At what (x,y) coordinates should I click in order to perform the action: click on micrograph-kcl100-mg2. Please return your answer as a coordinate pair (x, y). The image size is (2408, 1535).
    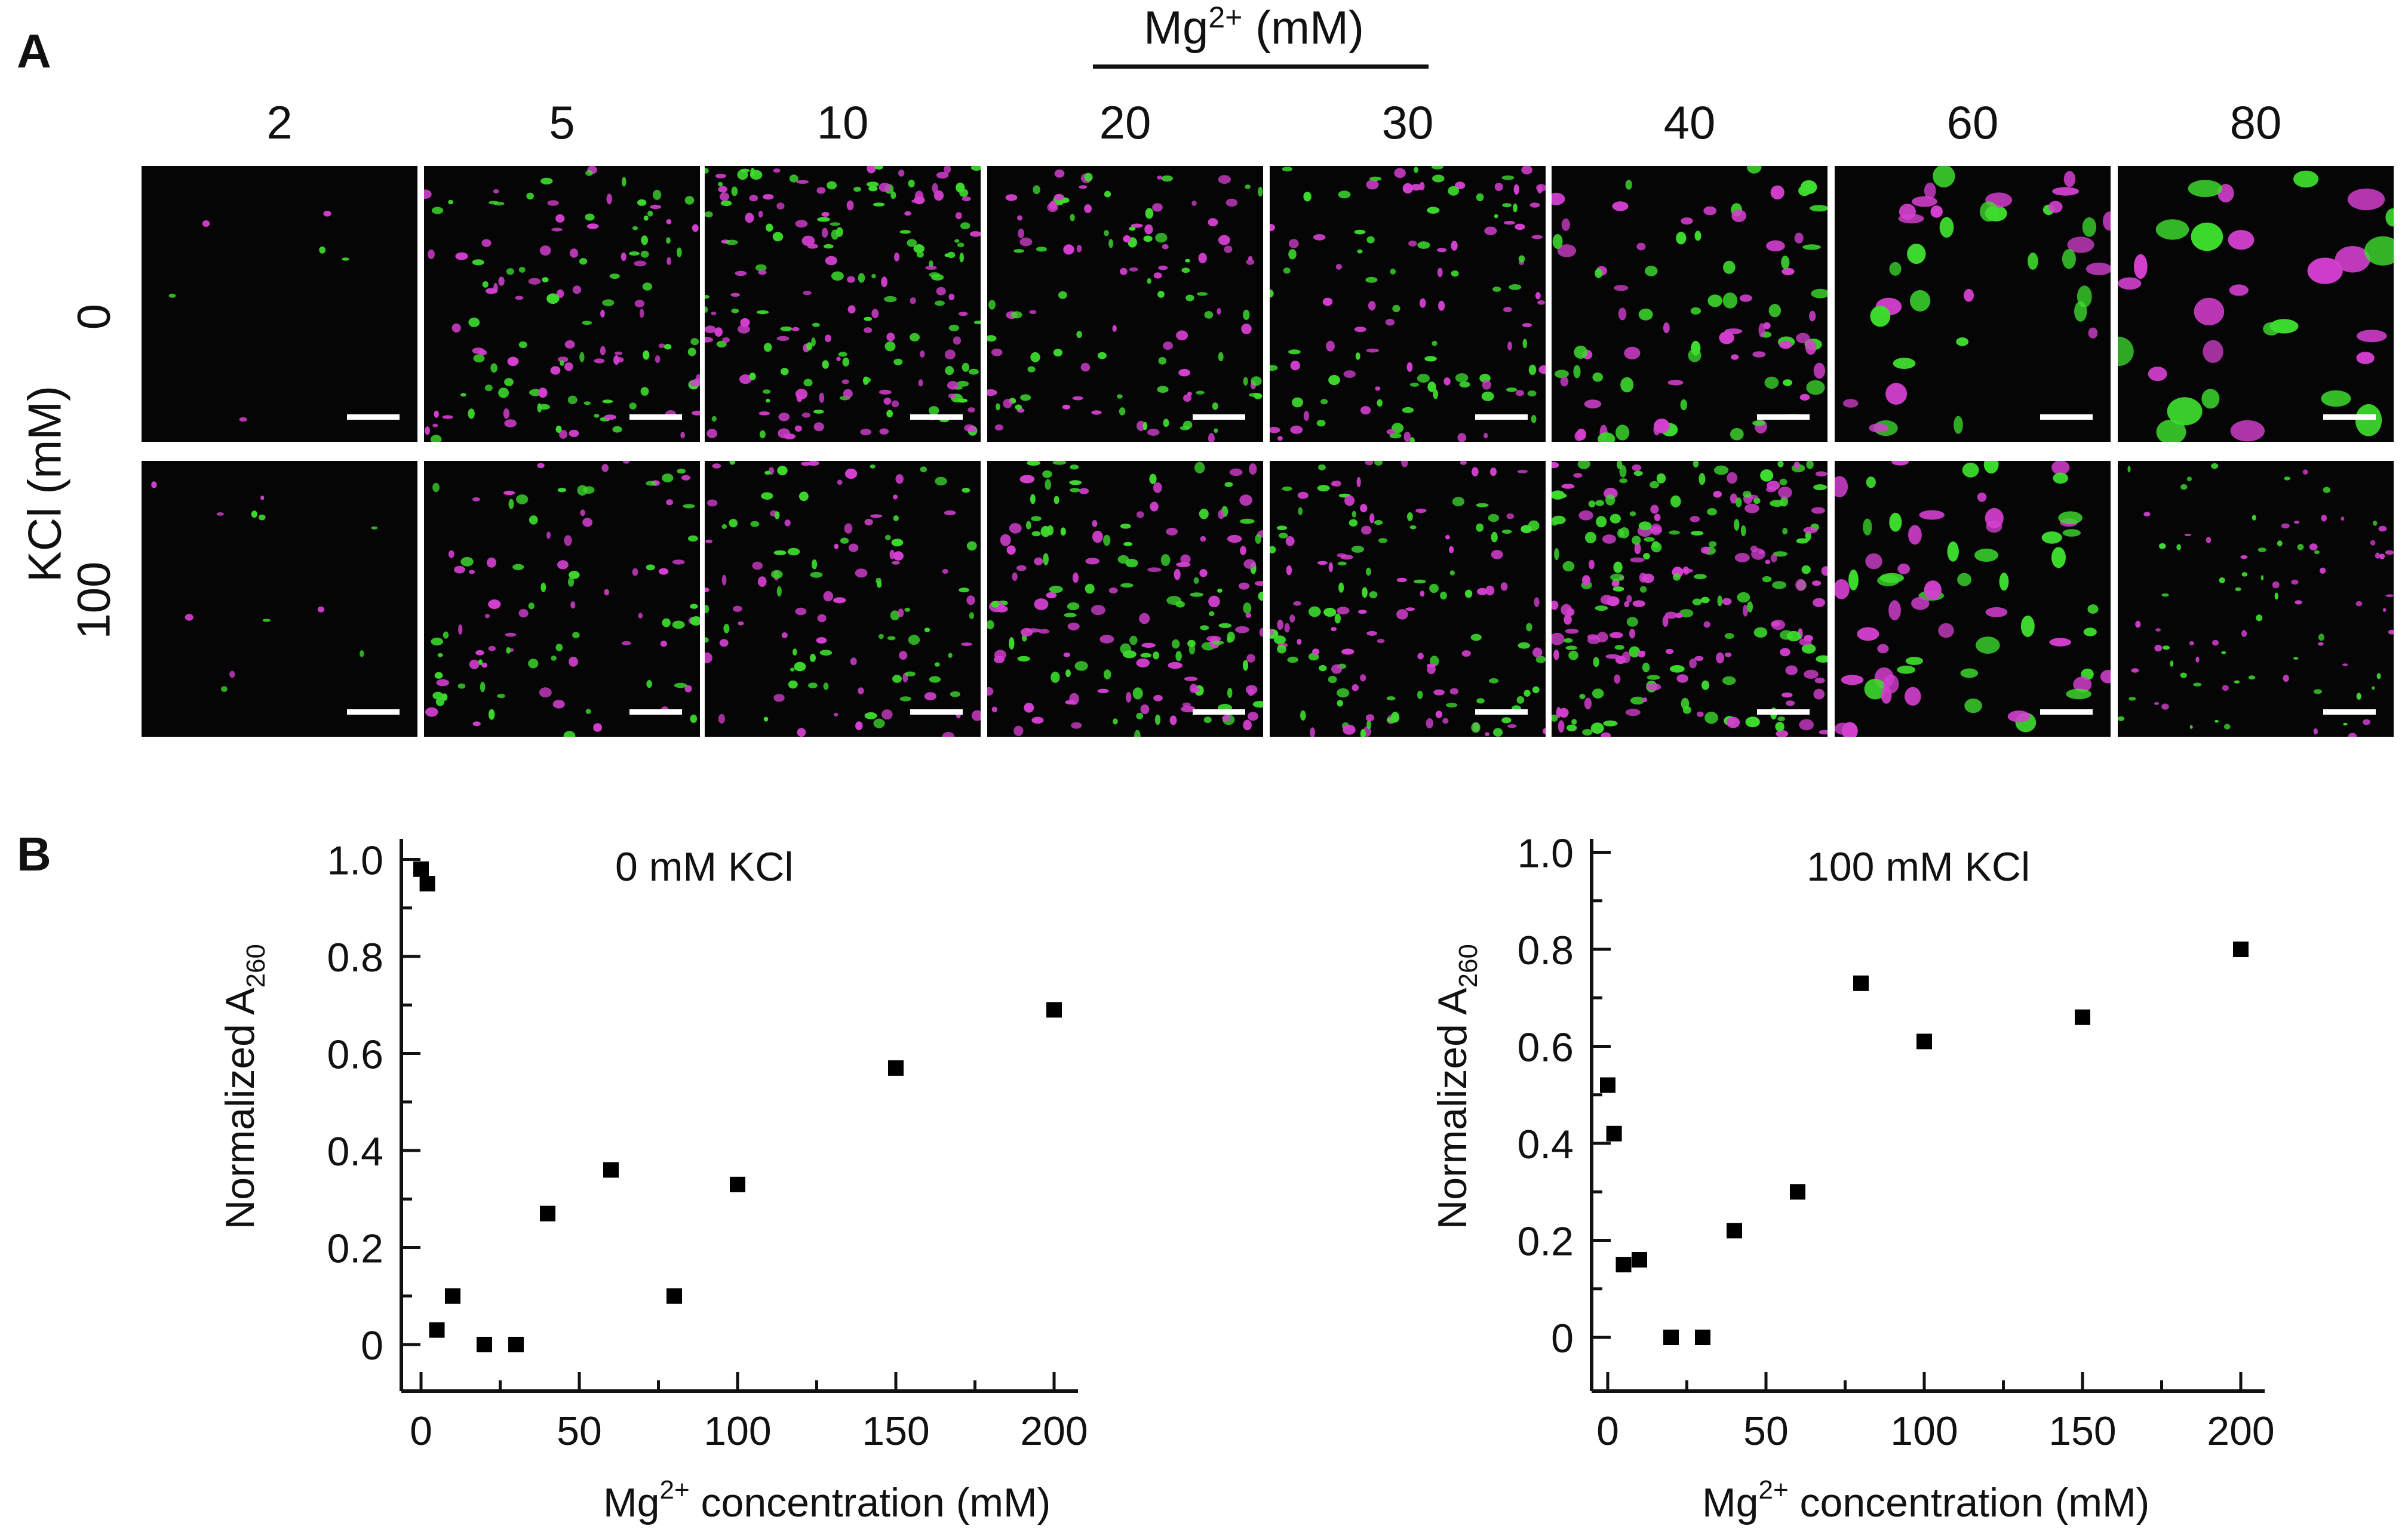
    Looking at the image, I should click on (279, 599).